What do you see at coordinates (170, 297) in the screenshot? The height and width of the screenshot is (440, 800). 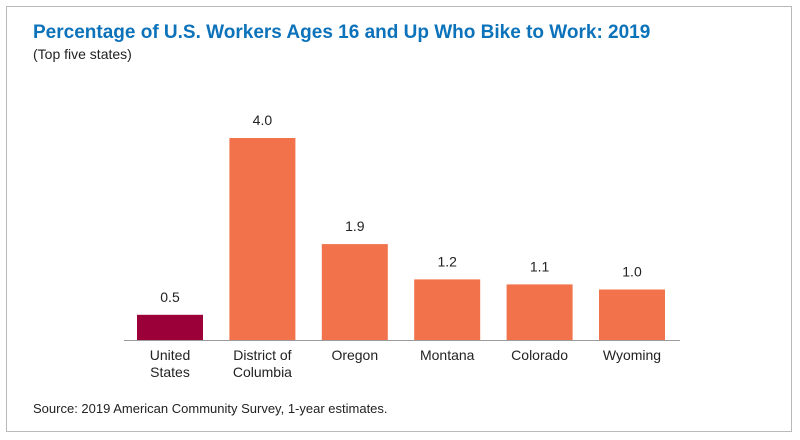 I see `bar-value-label: 0.5` at bounding box center [170, 297].